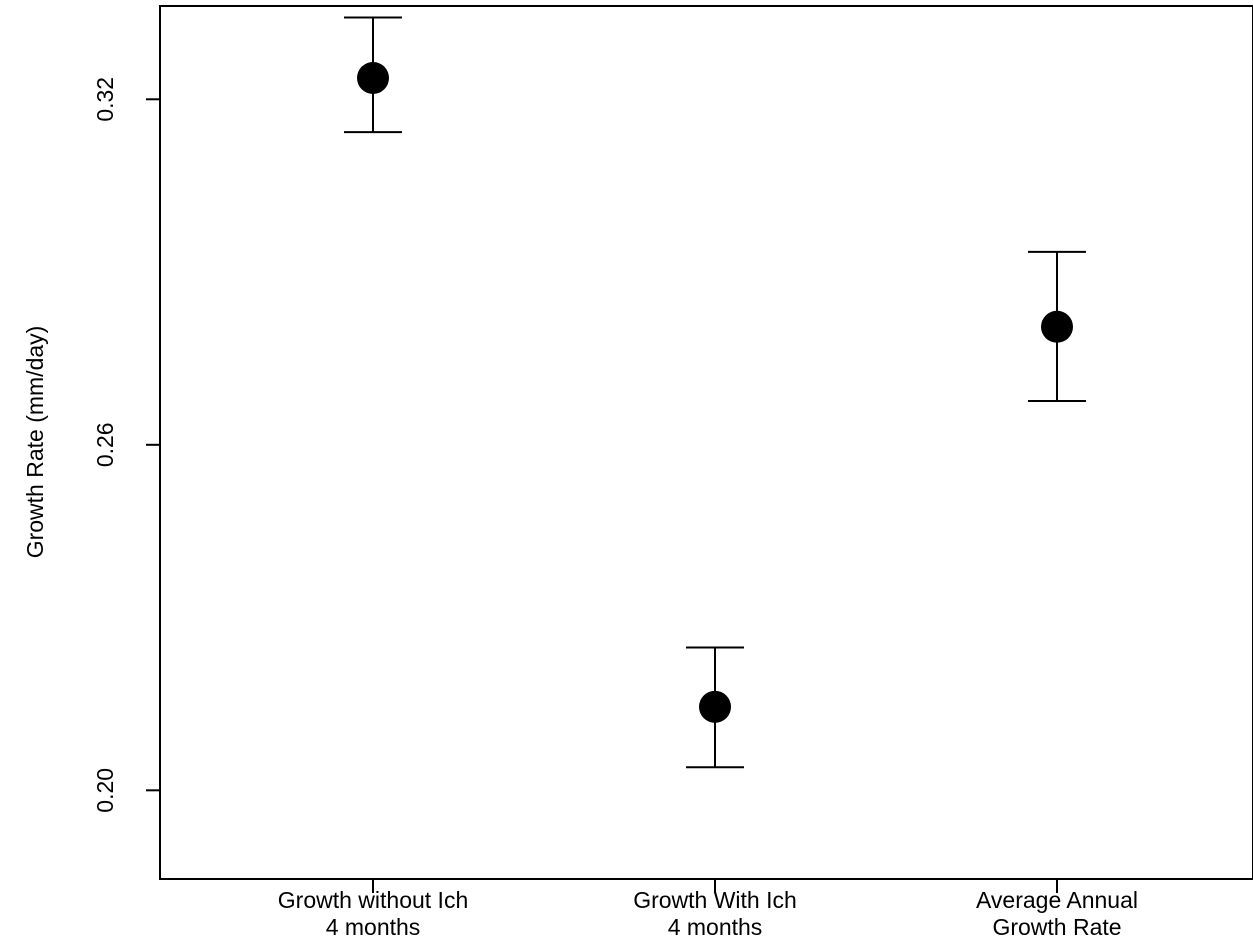  I want to click on y-ticks: 0.20 0.26 0.32, so click(126, 445).